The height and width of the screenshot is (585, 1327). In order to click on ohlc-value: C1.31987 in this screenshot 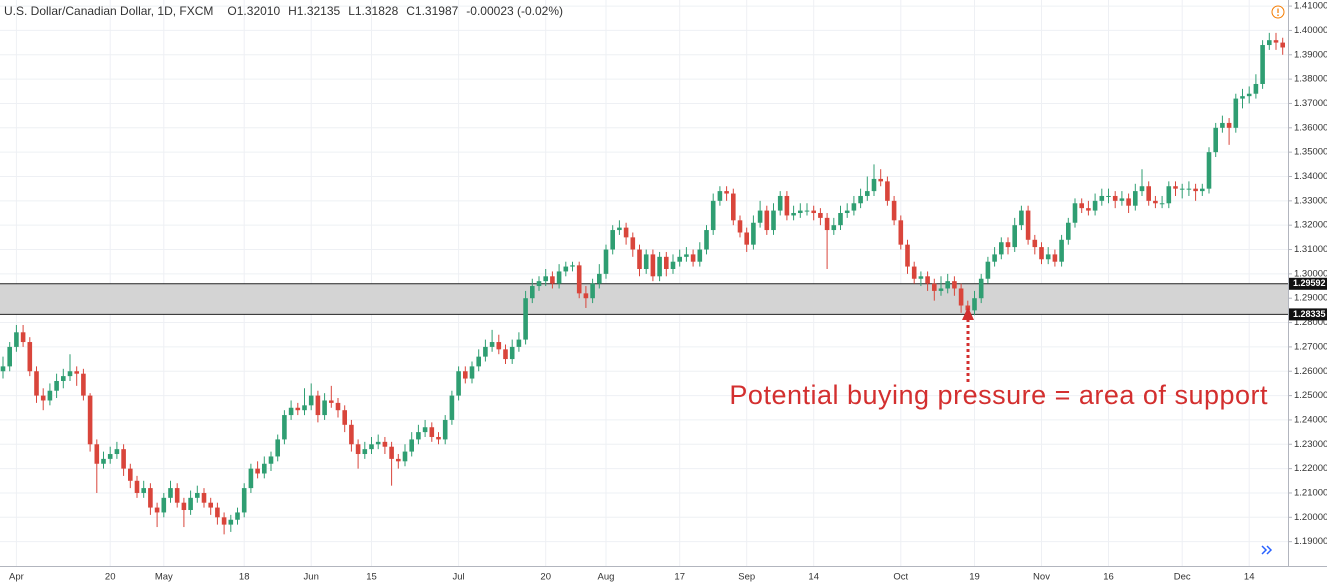, I will do `click(432, 11)`.